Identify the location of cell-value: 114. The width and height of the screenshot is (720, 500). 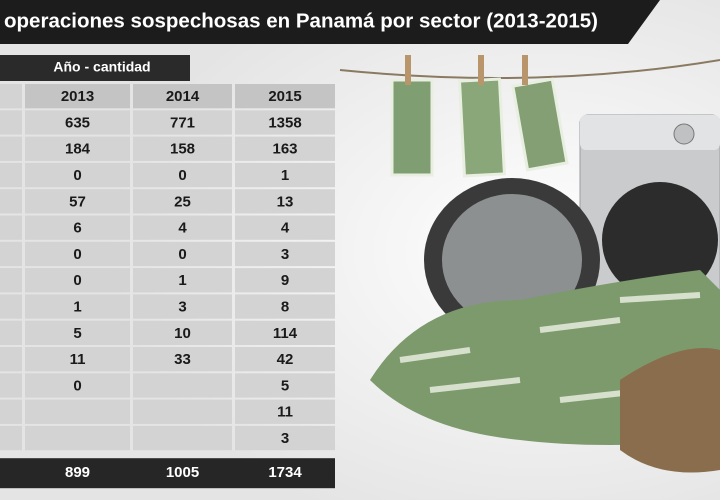
(285, 333).